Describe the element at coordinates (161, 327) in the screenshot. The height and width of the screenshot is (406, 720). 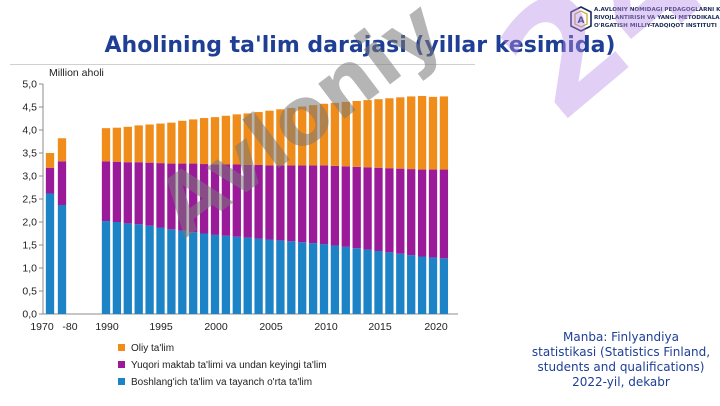
I see `x-tick-label: 1995` at that location.